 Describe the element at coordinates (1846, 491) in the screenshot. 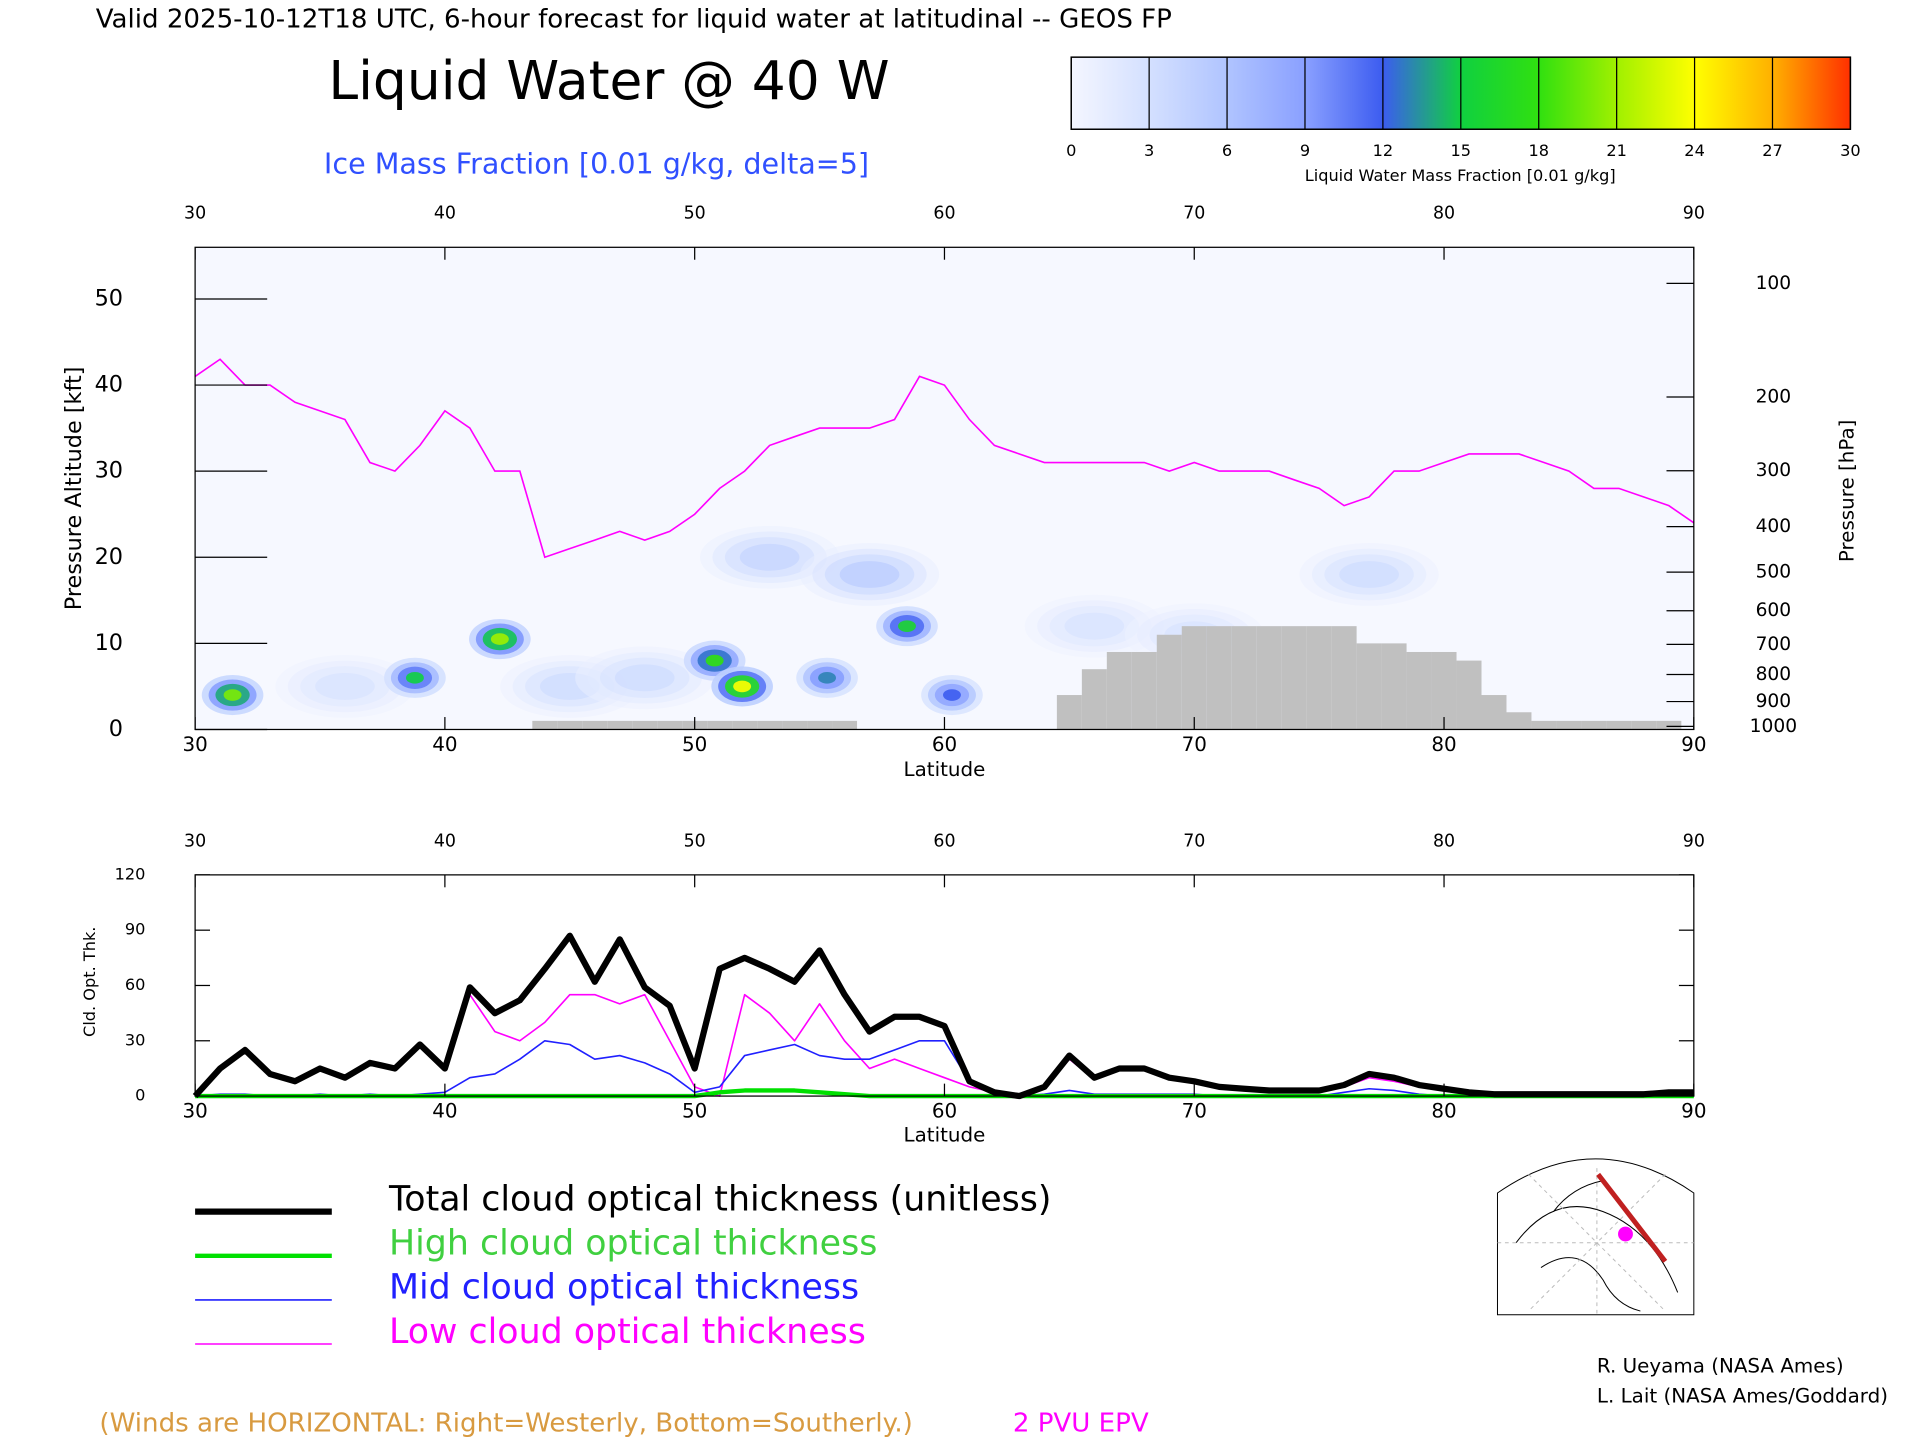

I see `y2-axis-label: Pressure [hPa]` at that location.